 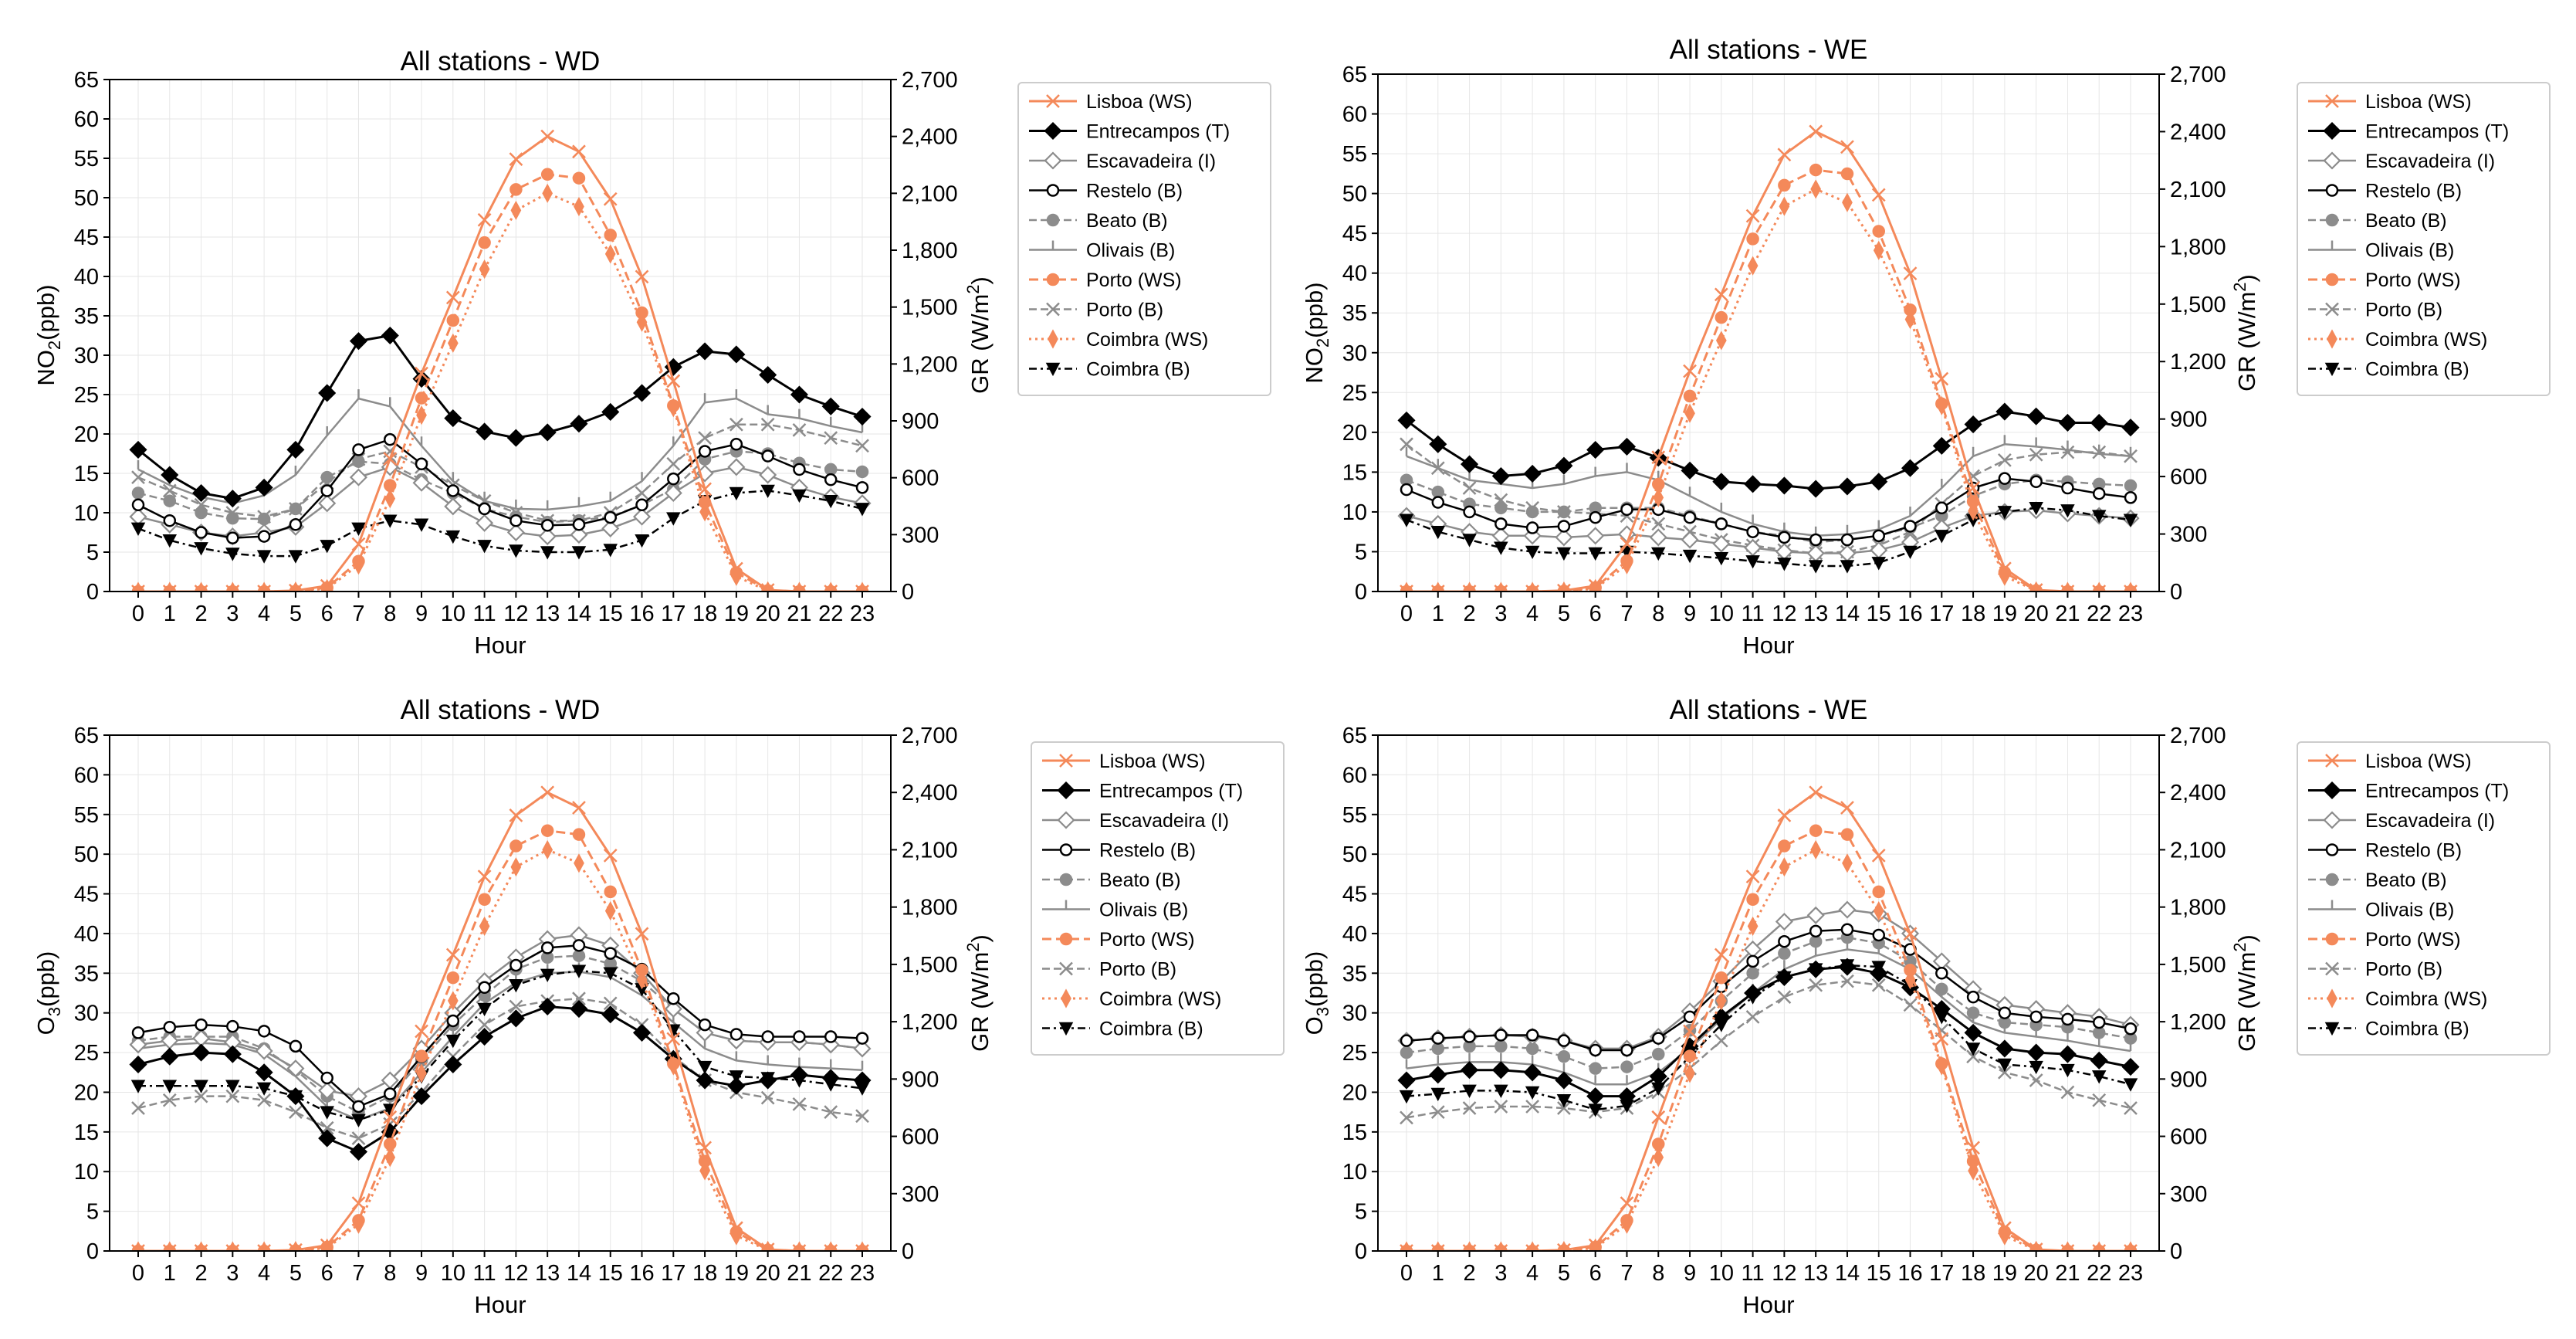 I want to click on legend-label: Coimbra (B), so click(x=2417, y=370).